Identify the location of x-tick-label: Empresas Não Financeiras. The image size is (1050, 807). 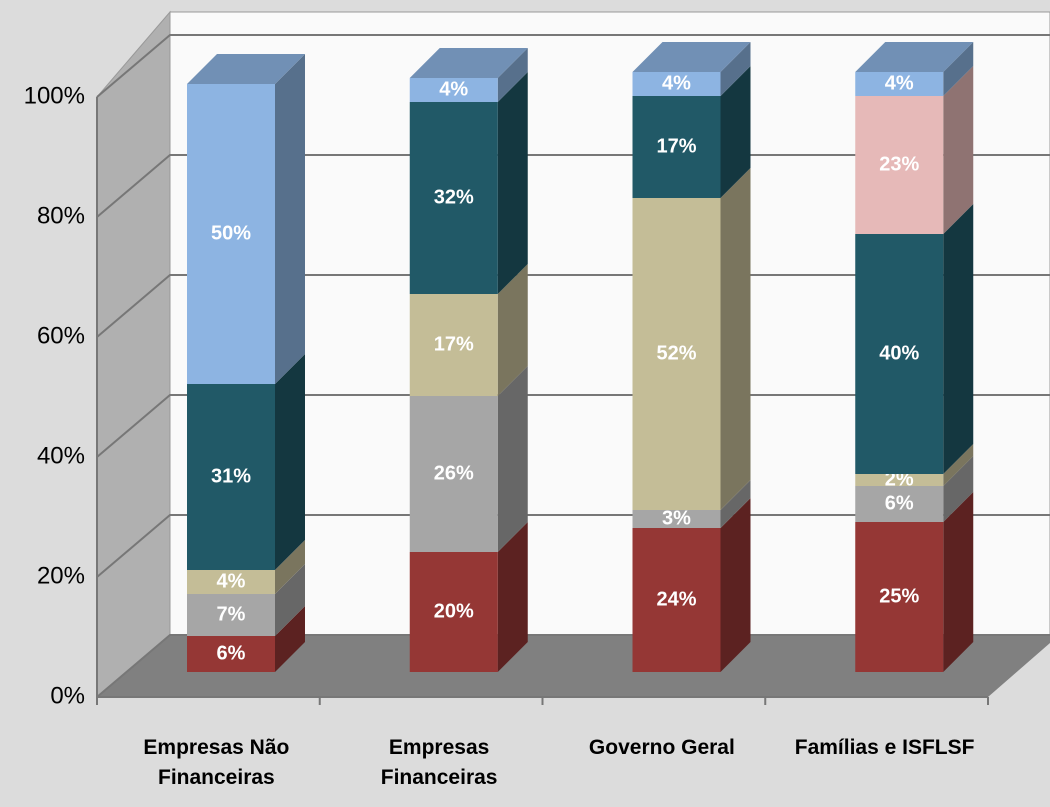
(216, 762).